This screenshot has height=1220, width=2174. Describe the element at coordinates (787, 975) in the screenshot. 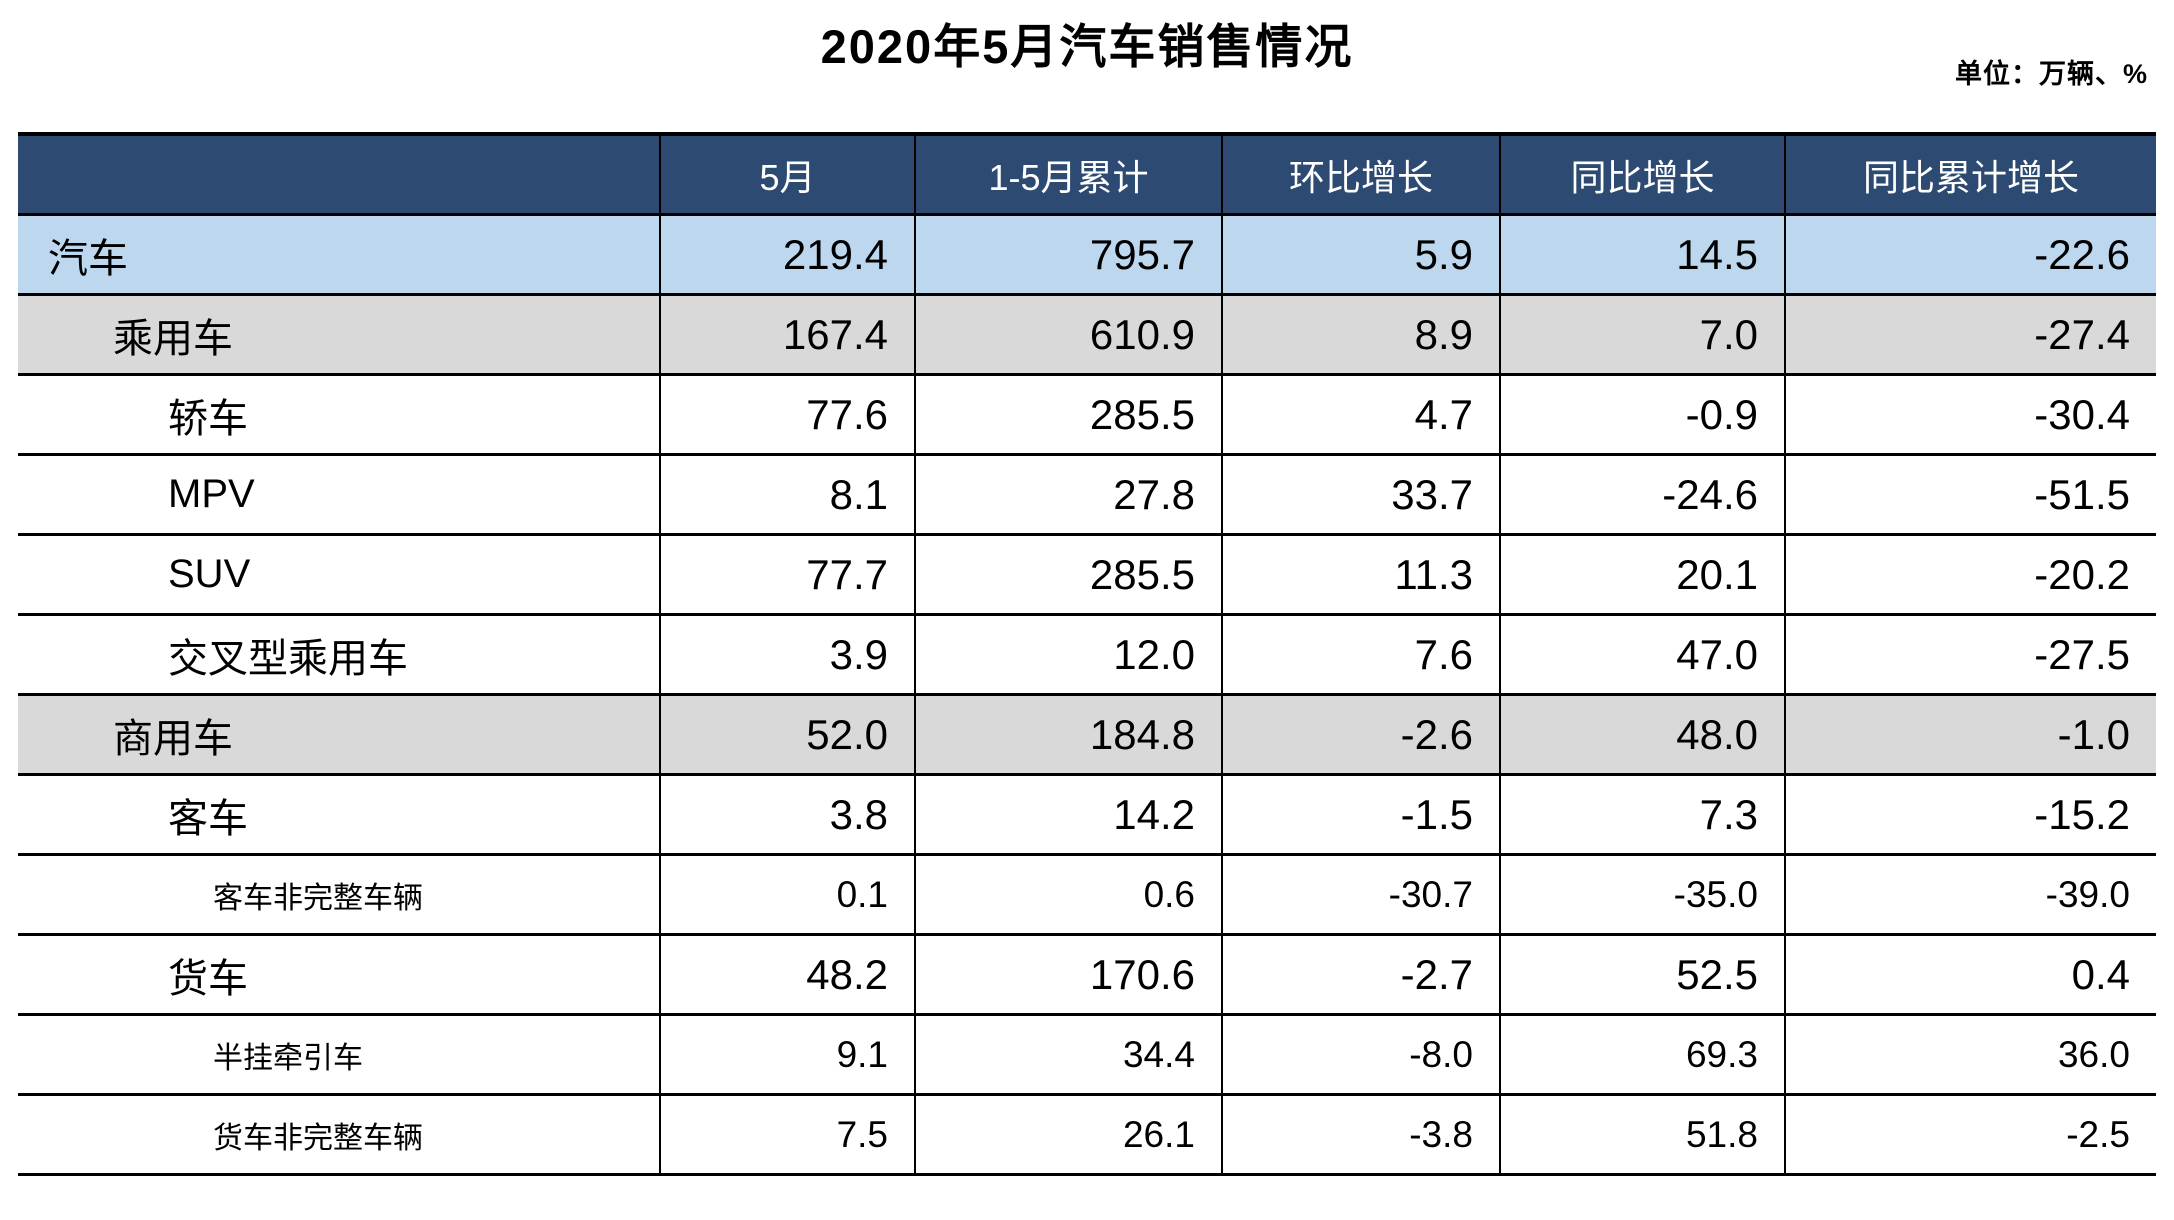

I see `value-cell: 48.2` at that location.